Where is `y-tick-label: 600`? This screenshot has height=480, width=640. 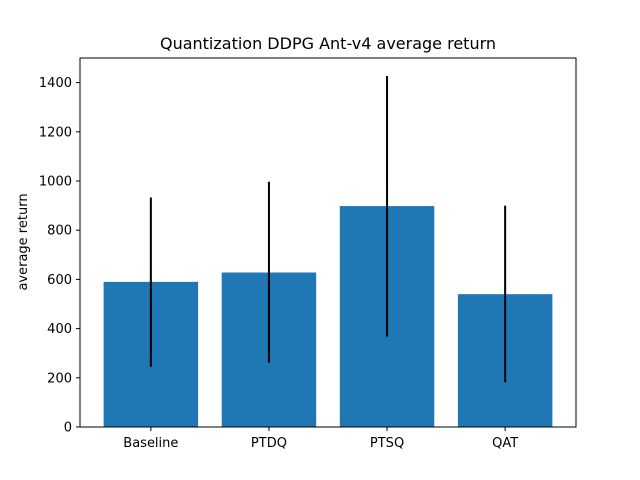 y-tick-label: 600 is located at coordinates (59, 280).